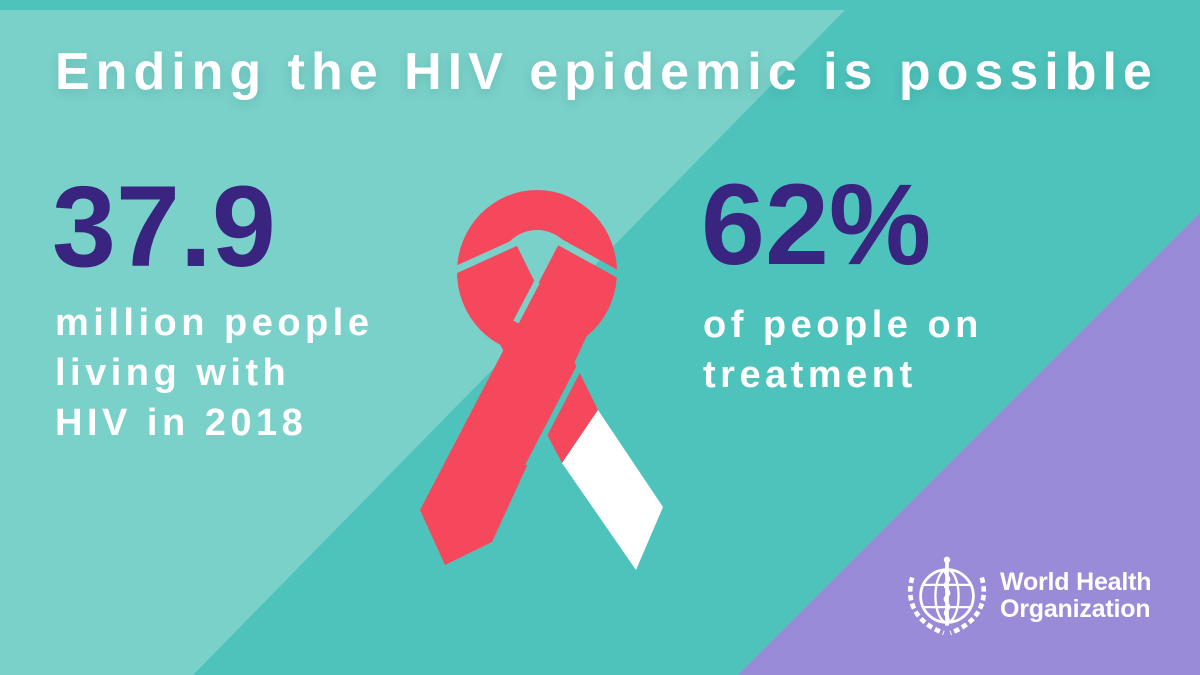 The image size is (1200, 675). Describe the element at coordinates (173, 373) in the screenshot. I see `stat-label-line: living with` at that location.